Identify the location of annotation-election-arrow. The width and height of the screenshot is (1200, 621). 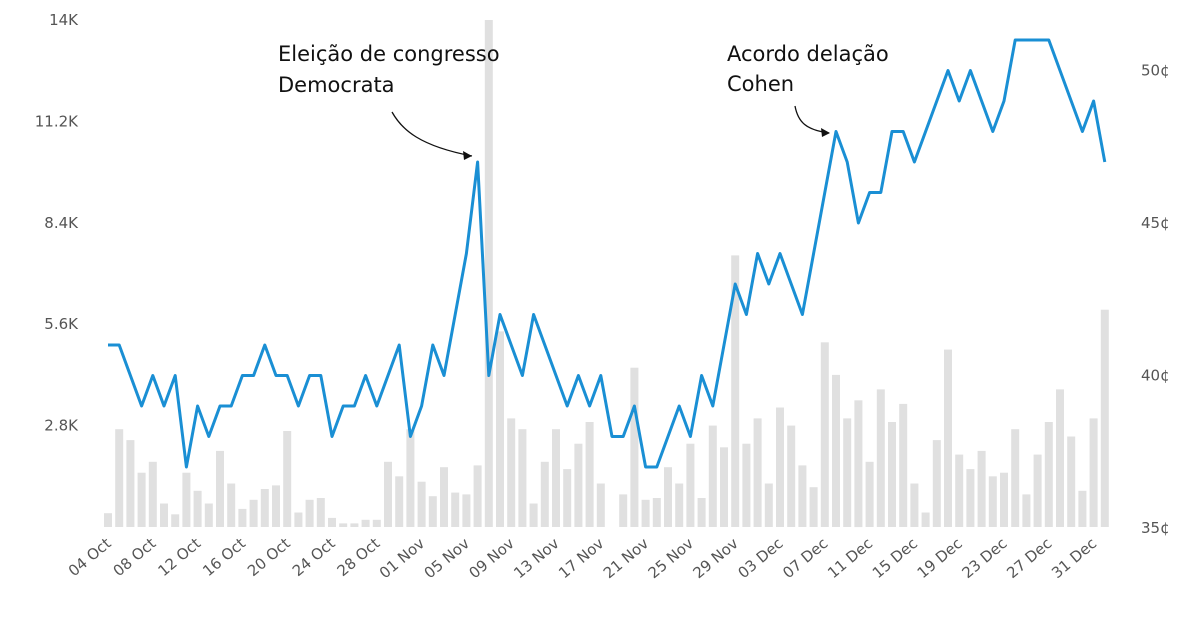
(432, 134).